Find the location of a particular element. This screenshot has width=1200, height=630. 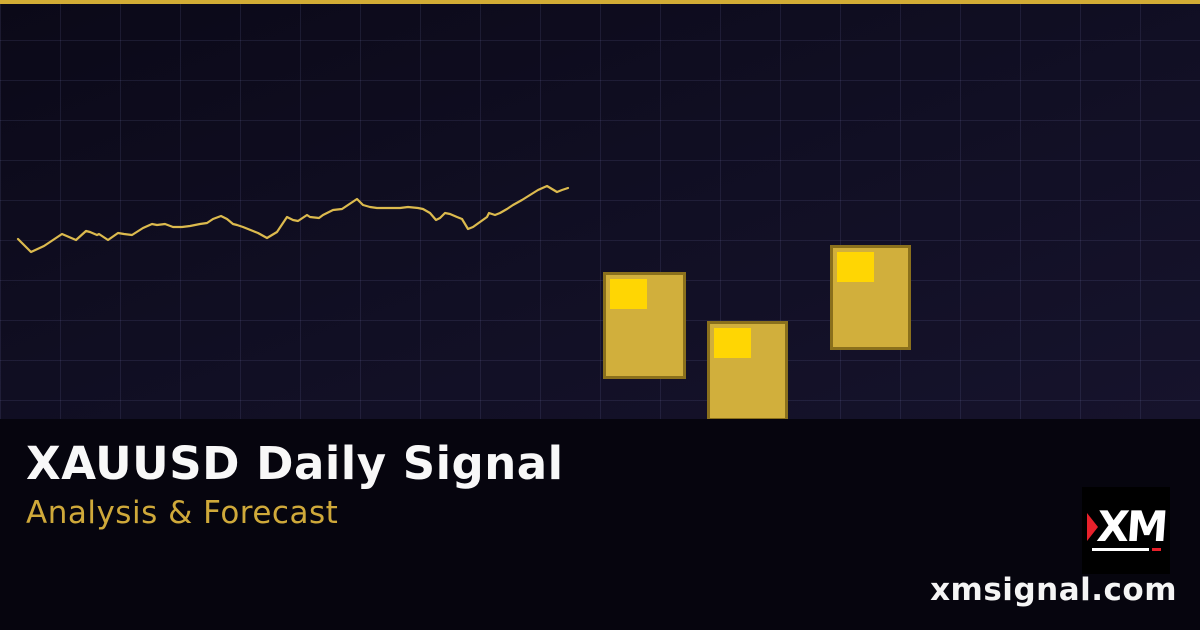

website-url: xmsignal.com is located at coordinates (1053, 590).